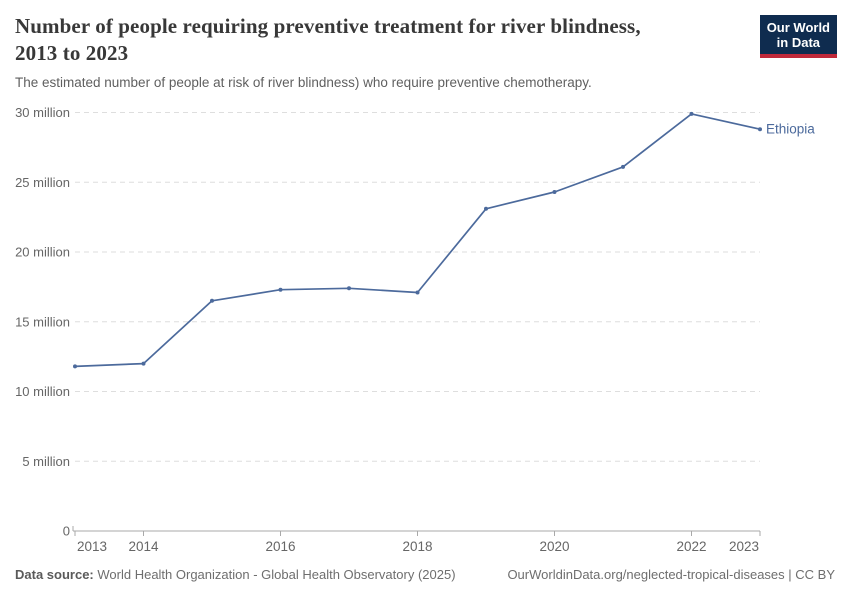  What do you see at coordinates (42, 182) in the screenshot?
I see `y-tick-label: 25 million` at bounding box center [42, 182].